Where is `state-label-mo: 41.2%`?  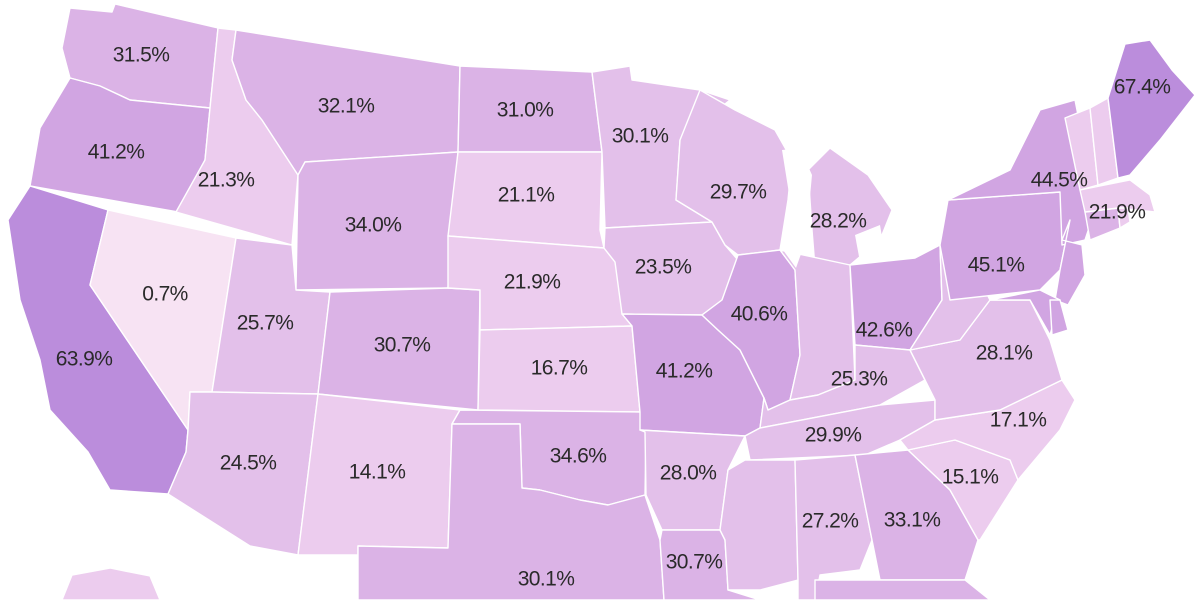
state-label-mo: 41.2% is located at coordinates (684, 371).